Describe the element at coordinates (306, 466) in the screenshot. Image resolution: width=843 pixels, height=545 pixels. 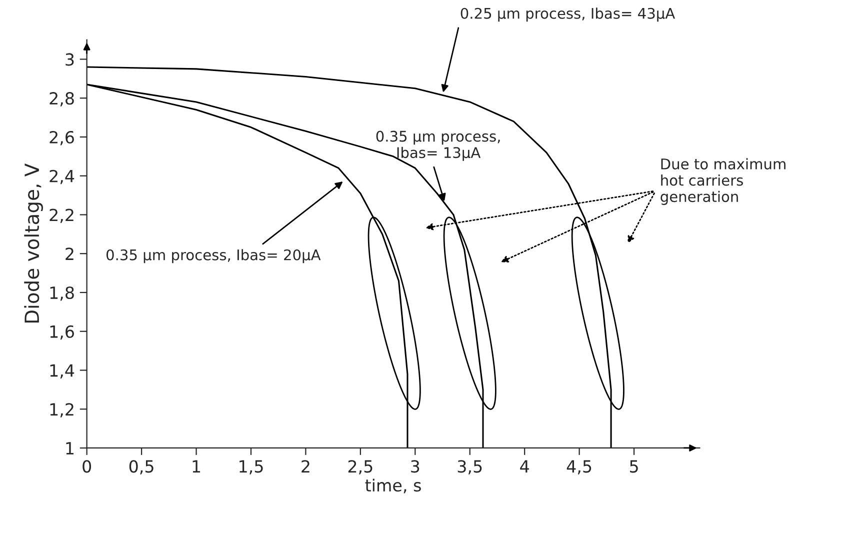
I see `x-tick-label: 2` at that location.